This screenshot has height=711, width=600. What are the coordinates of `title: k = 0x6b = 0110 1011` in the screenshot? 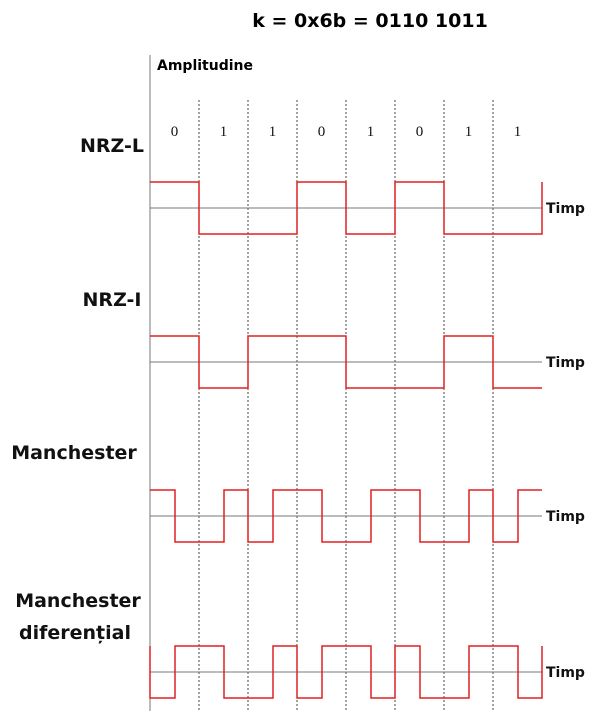 It's located at (370, 21).